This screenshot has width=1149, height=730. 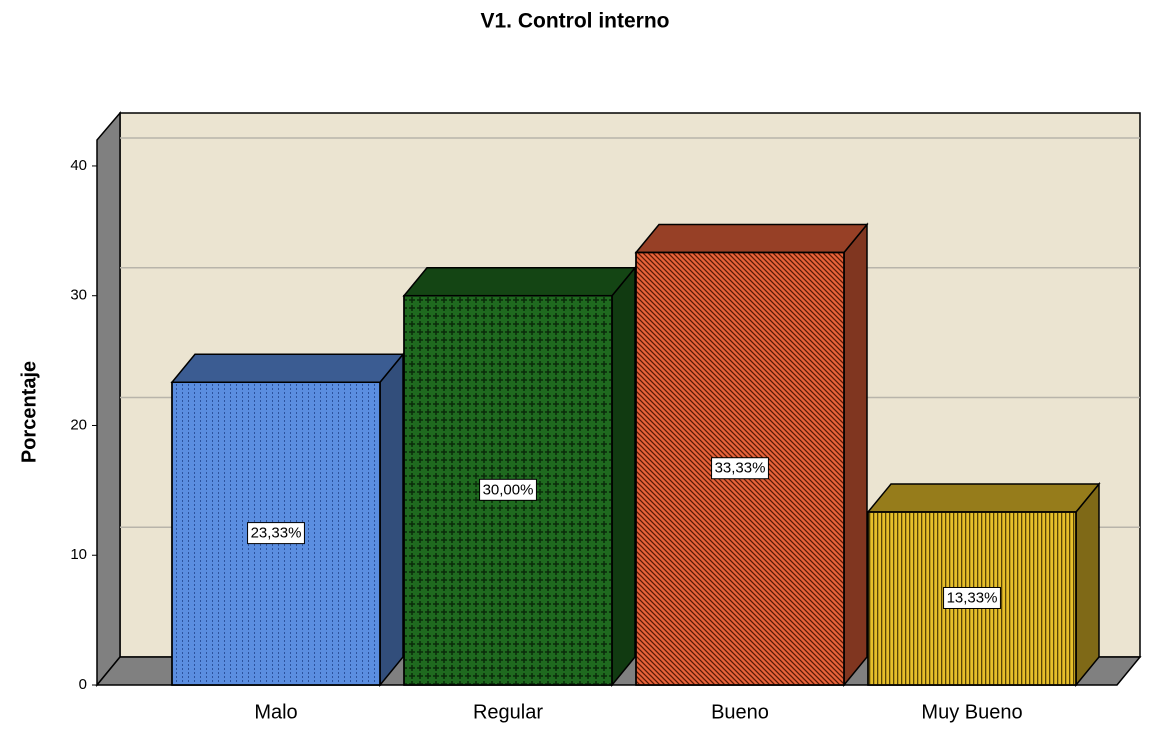 I want to click on y-tick-label: 0, so click(x=83, y=684).